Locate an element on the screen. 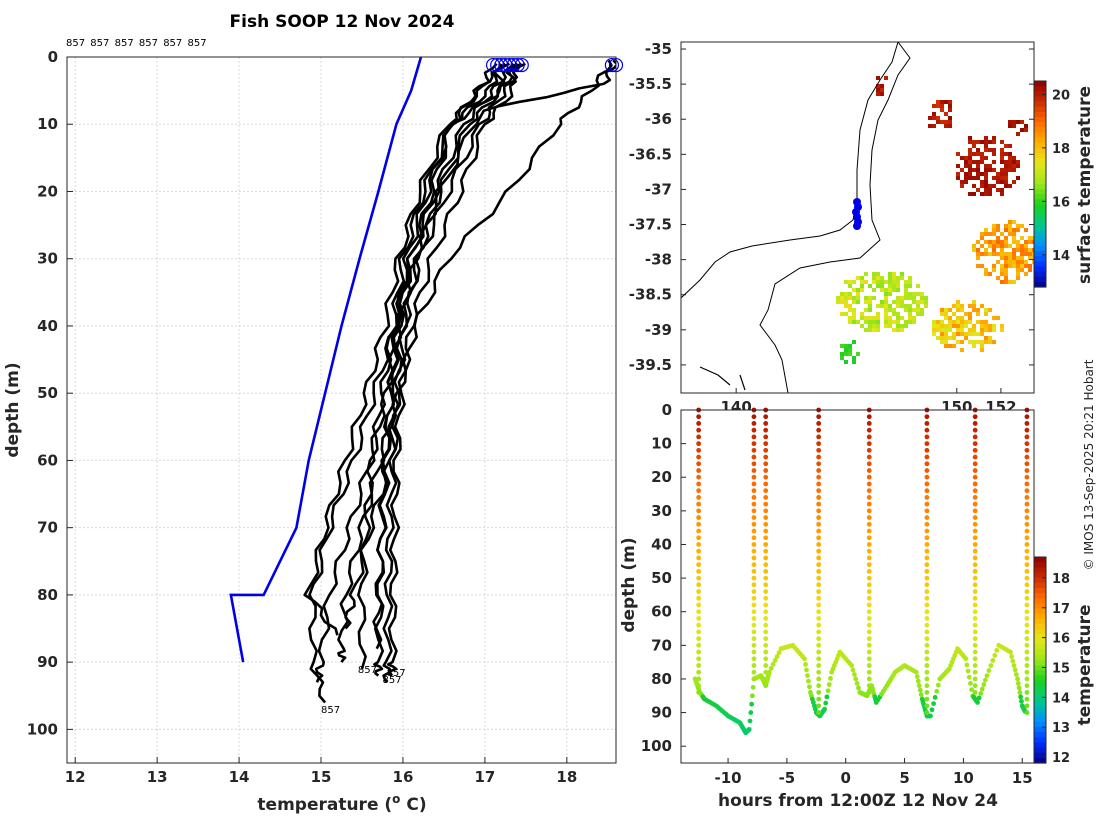 The image size is (1100, 820). colorbar-tick-label: 17 is located at coordinates (1061, 609).